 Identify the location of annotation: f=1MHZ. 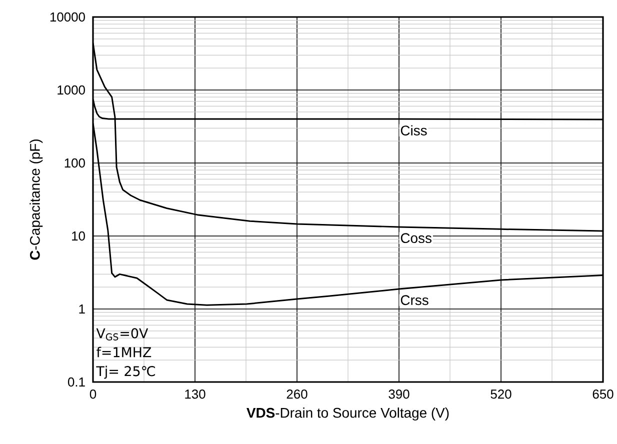
(124, 352).